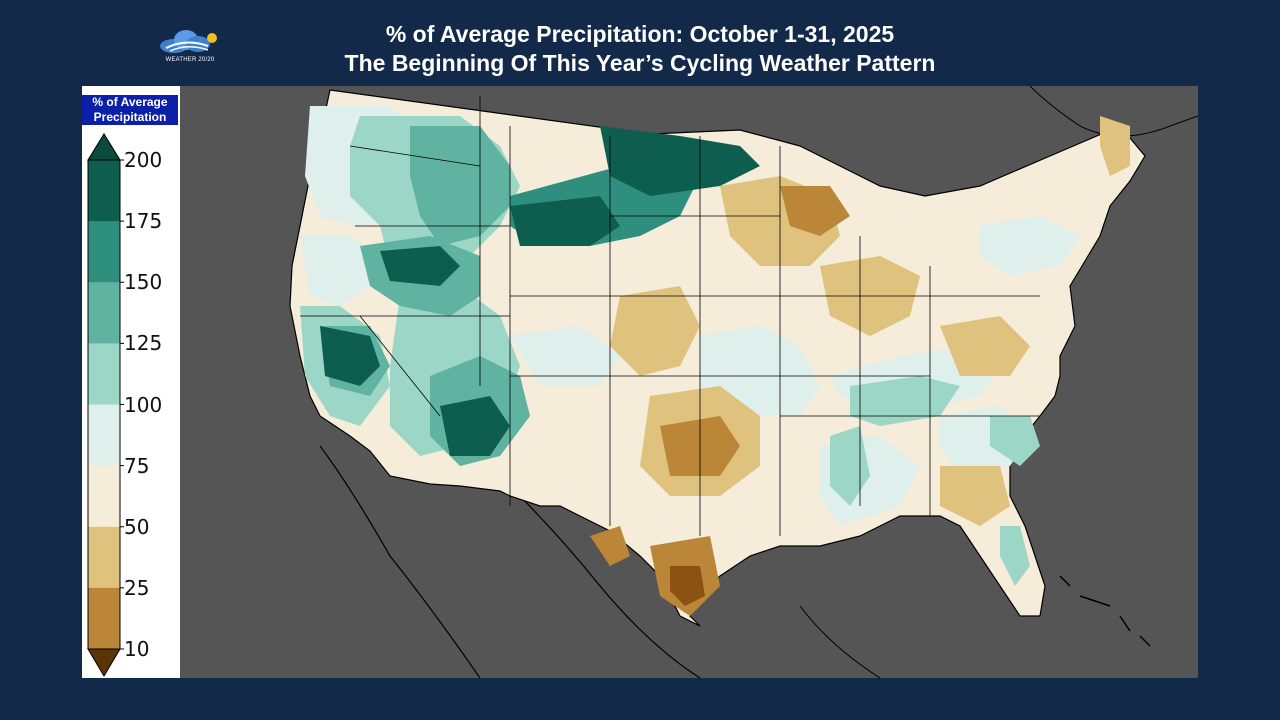 The height and width of the screenshot is (720, 1280). Describe the element at coordinates (1015, 556) in the screenshot. I see `region-florida-teal` at that location.